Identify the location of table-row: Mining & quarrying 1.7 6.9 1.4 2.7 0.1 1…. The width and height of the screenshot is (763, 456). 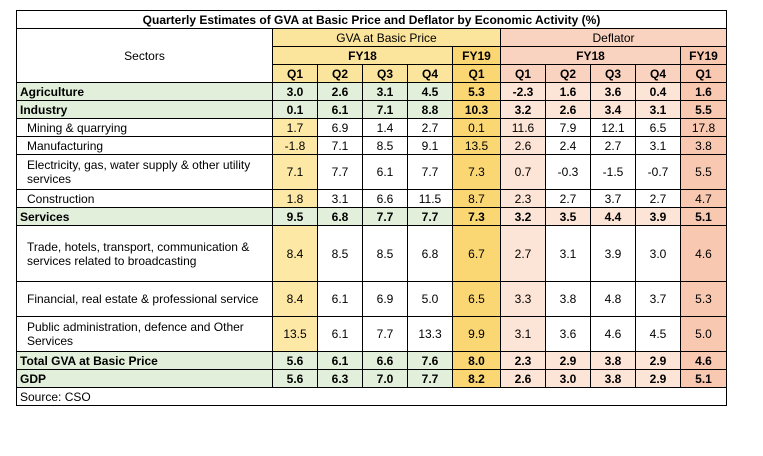
(371, 127).